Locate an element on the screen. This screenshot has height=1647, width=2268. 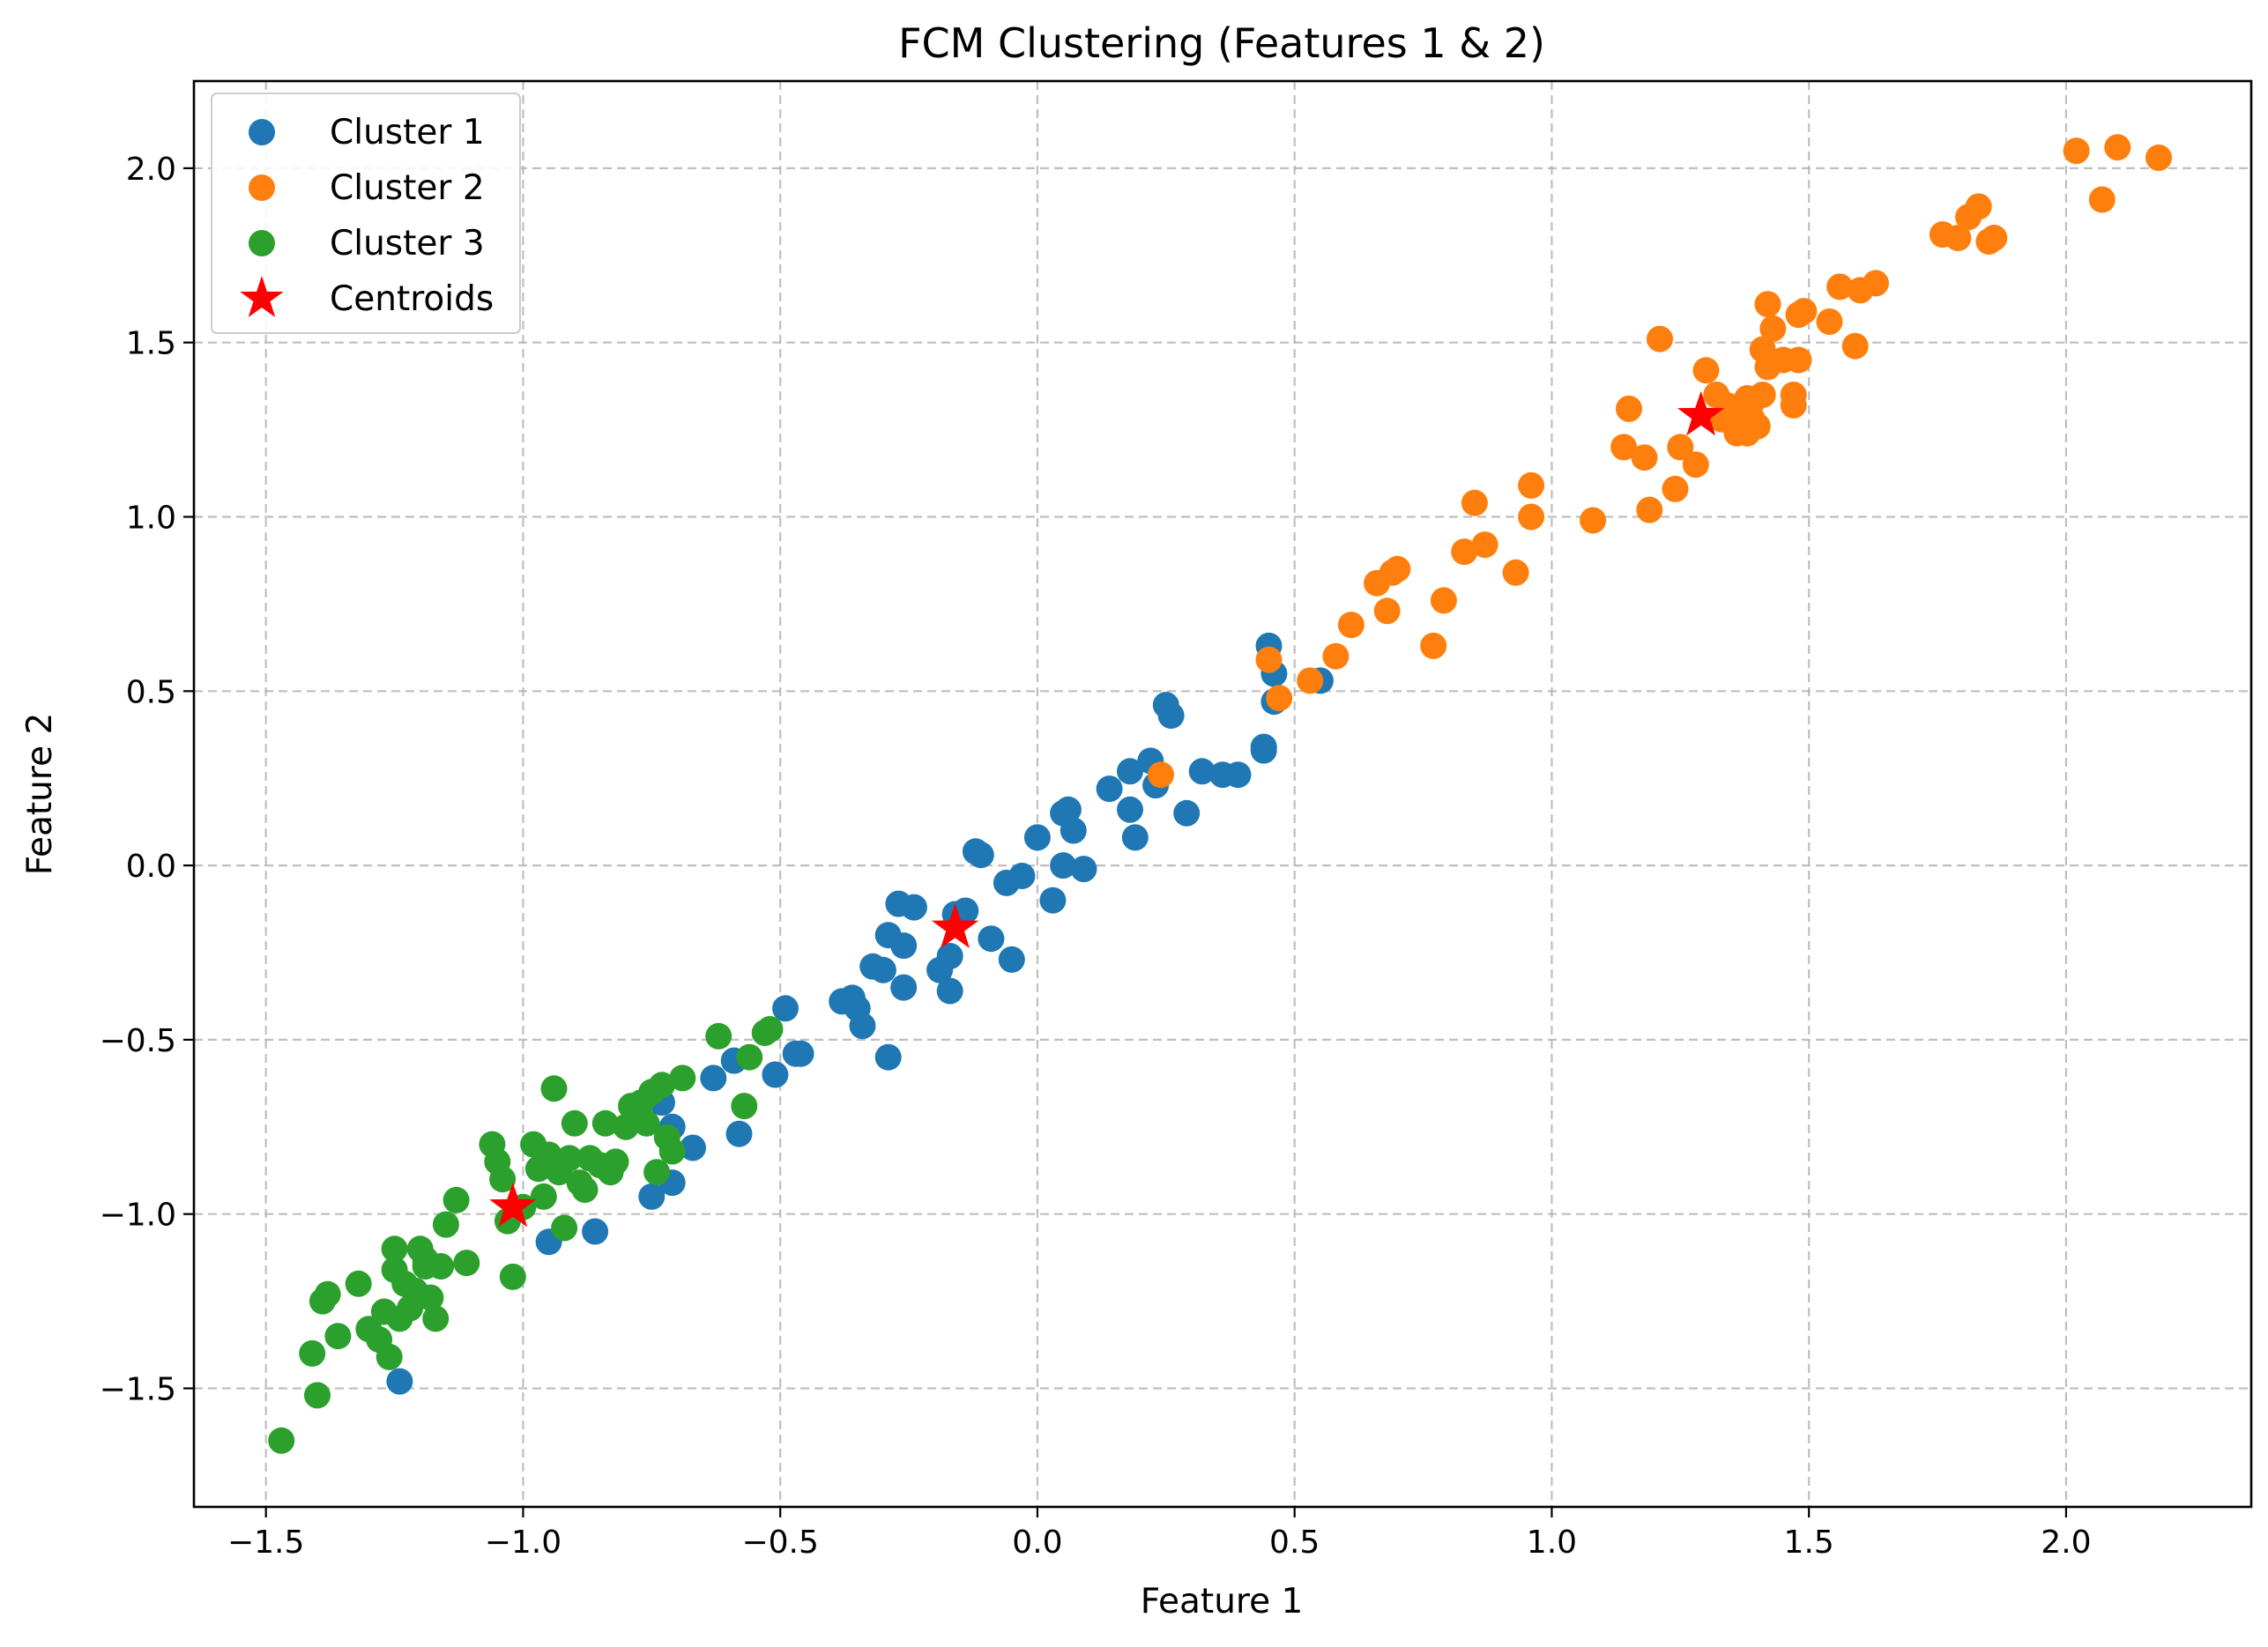
x-tick-label: 1.0 is located at coordinates (1552, 1543).